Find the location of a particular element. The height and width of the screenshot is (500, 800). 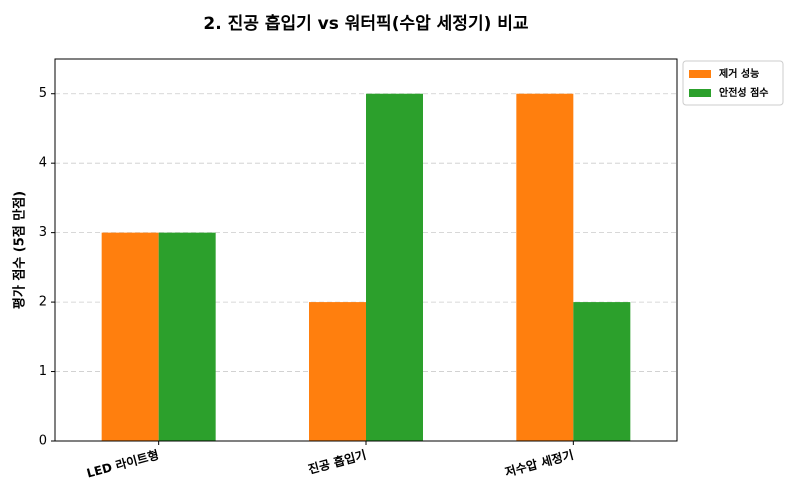

y-axis-label: 평가 점수 (5점 만점) is located at coordinates (20, 250).